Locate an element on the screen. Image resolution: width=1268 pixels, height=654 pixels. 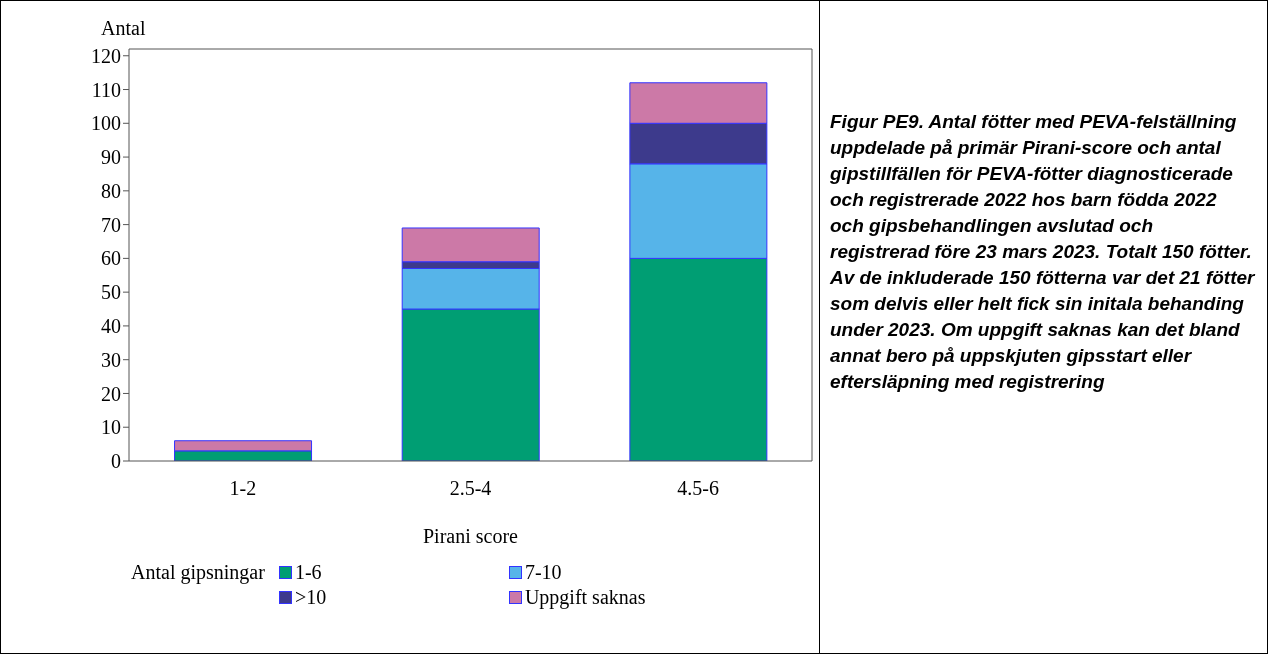
y-axis-title: Antal is located at coordinates (123, 28).